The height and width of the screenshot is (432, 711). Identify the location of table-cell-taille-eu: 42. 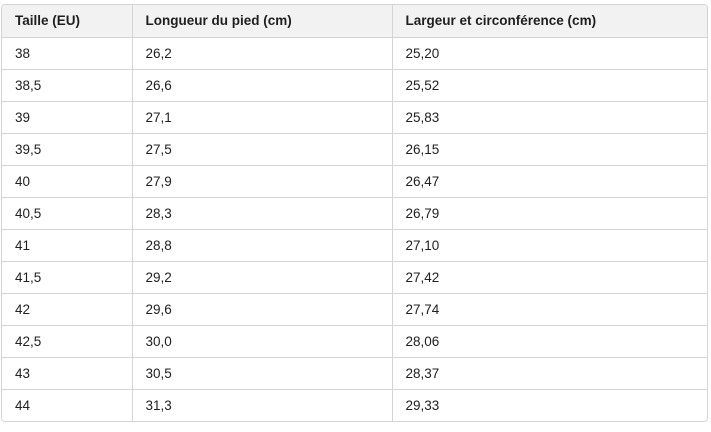
(67, 309).